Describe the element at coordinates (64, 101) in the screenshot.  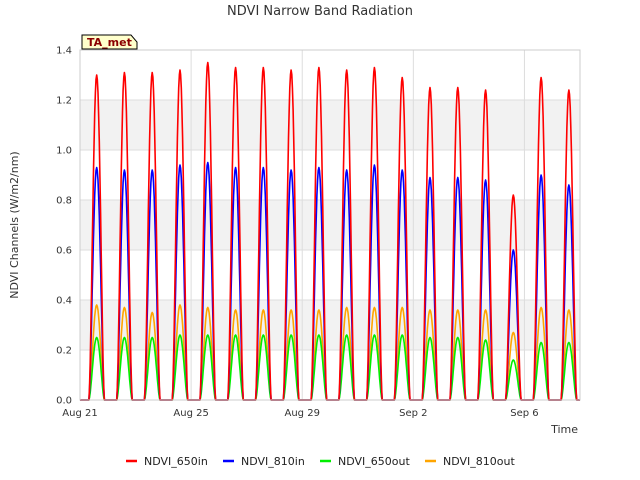
I see `y-tick-label: 1.2` at that location.